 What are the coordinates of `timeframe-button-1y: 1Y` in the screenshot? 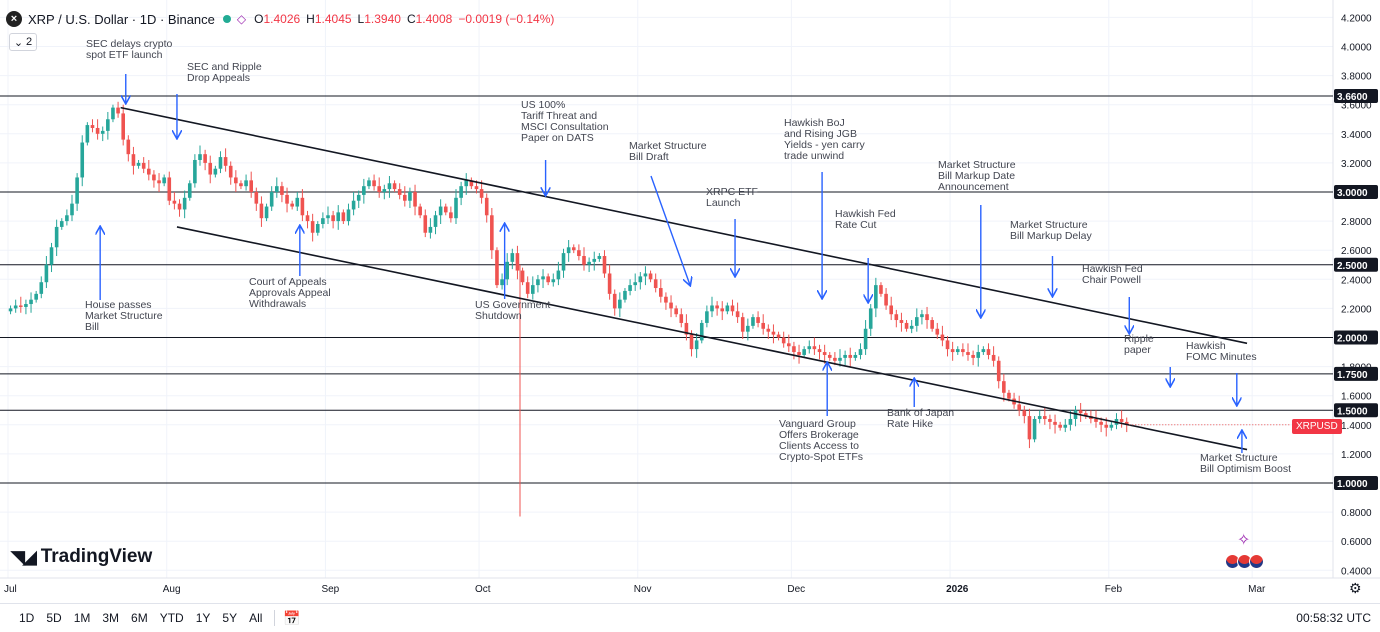 It's located at (203, 618).